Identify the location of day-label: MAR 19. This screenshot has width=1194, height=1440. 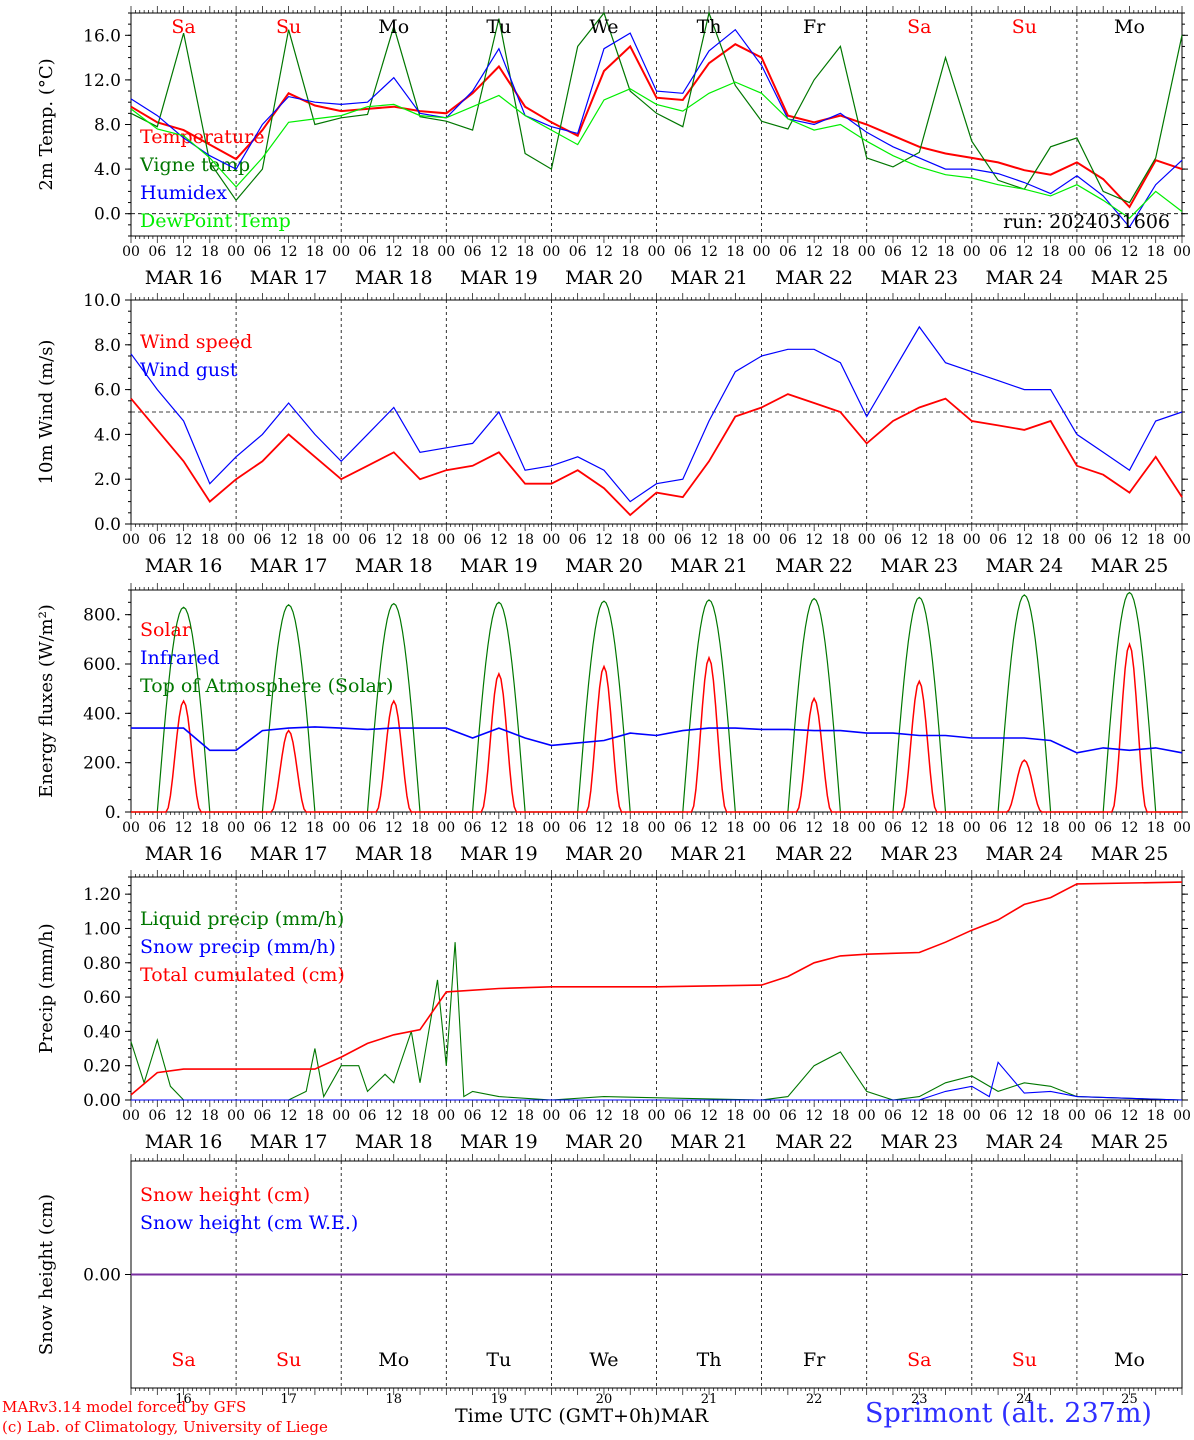
(499, 566).